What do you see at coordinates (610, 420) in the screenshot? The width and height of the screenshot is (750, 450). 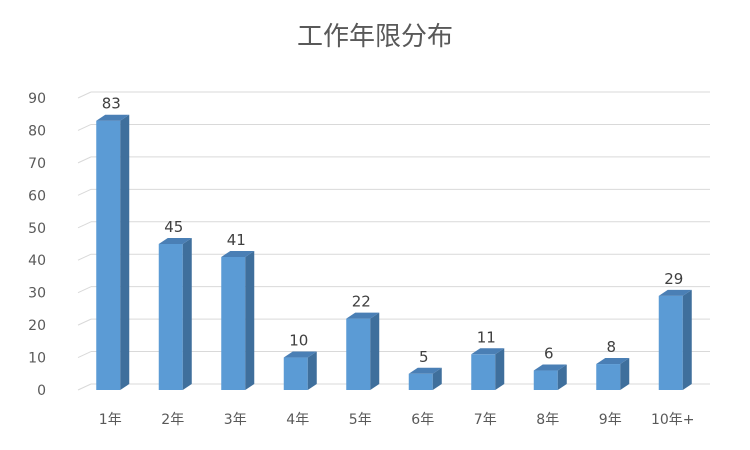 I see `x-tick-label-8: 9年` at bounding box center [610, 420].